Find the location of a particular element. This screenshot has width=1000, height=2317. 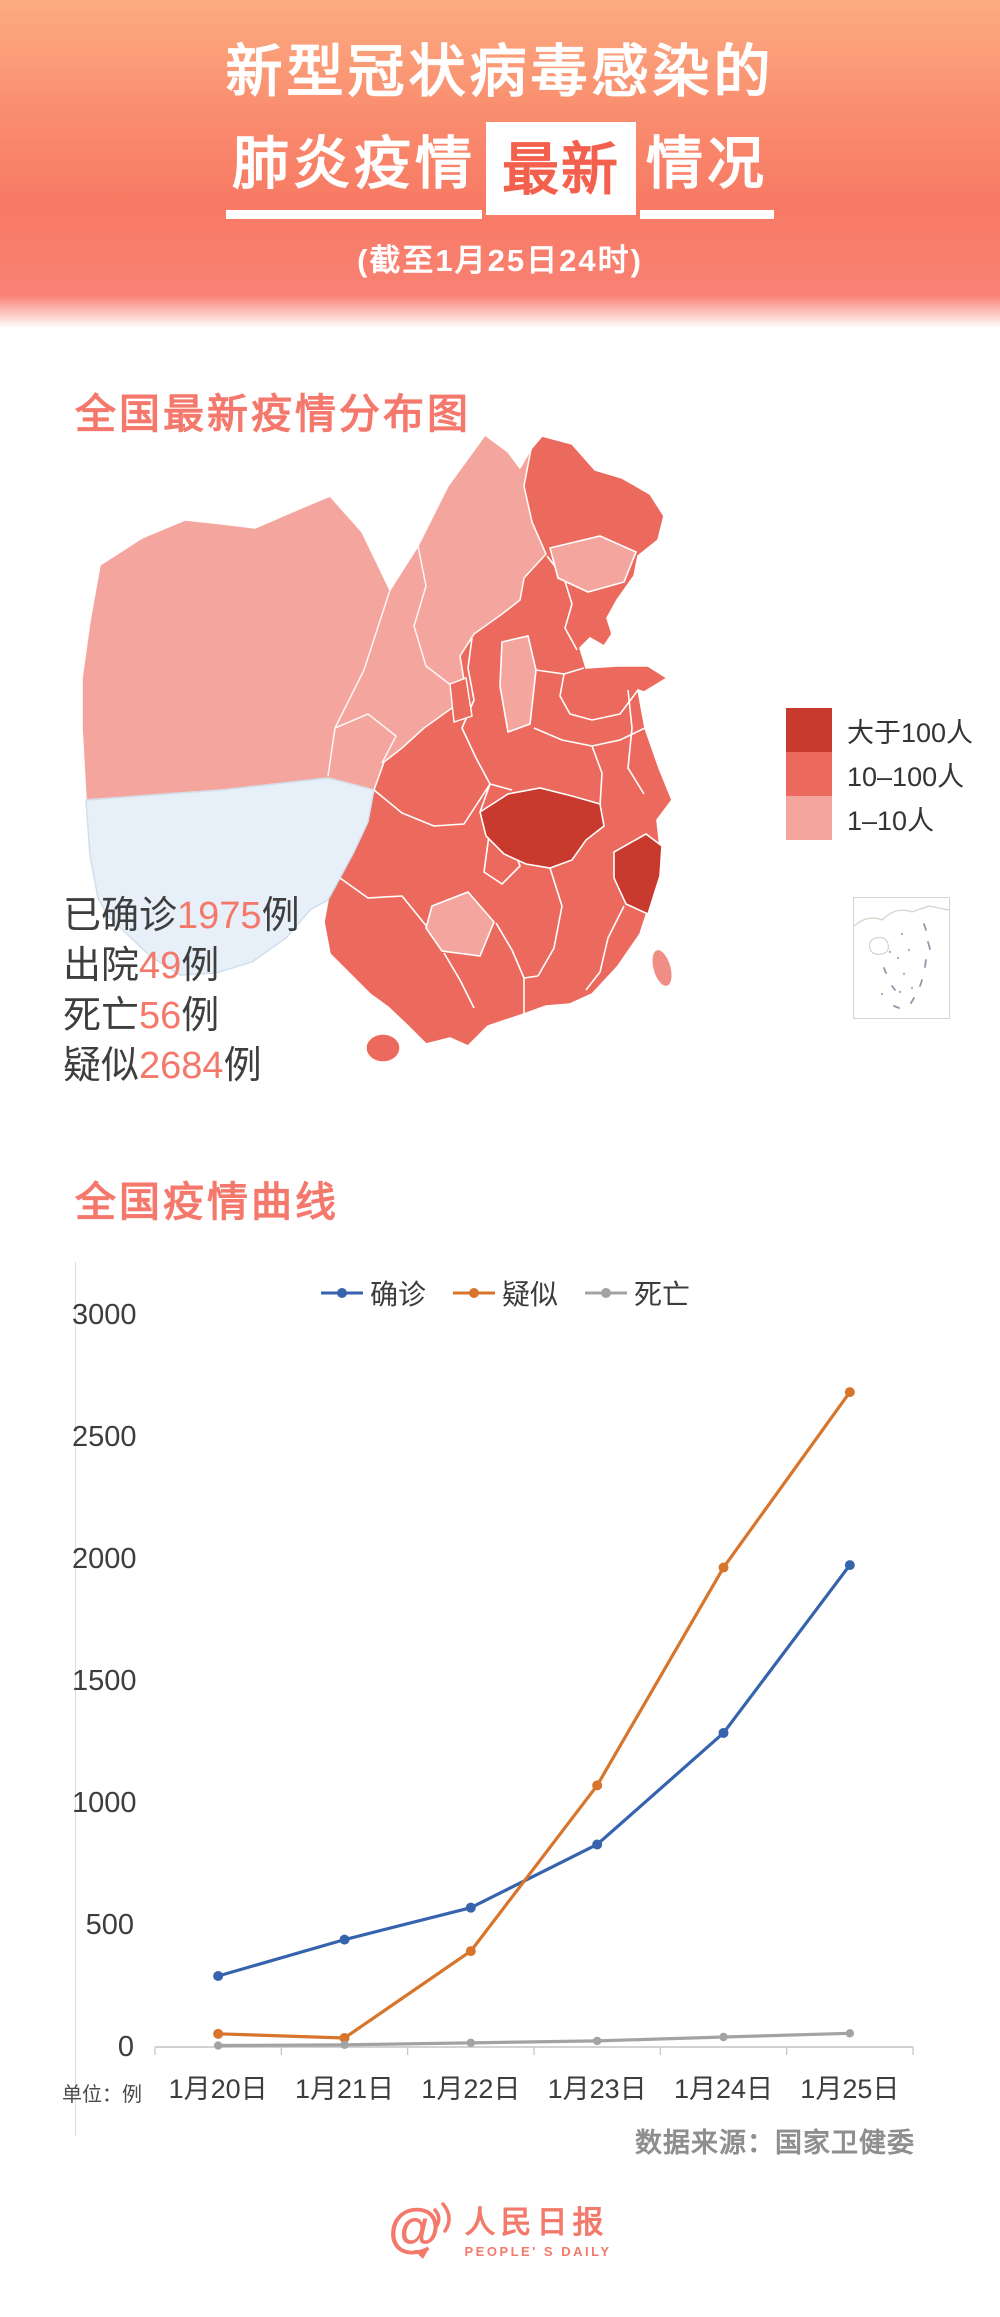

main-title-line1: 新型冠状病毒感染的 is located at coordinates (500, 72).